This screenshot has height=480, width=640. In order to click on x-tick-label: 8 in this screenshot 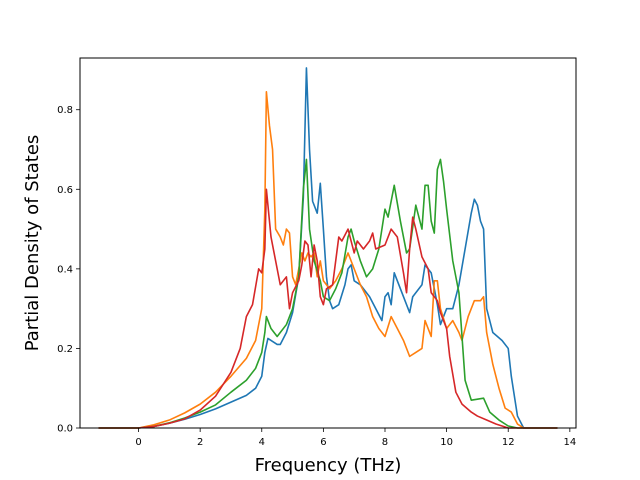, I will do `click(385, 442)`.